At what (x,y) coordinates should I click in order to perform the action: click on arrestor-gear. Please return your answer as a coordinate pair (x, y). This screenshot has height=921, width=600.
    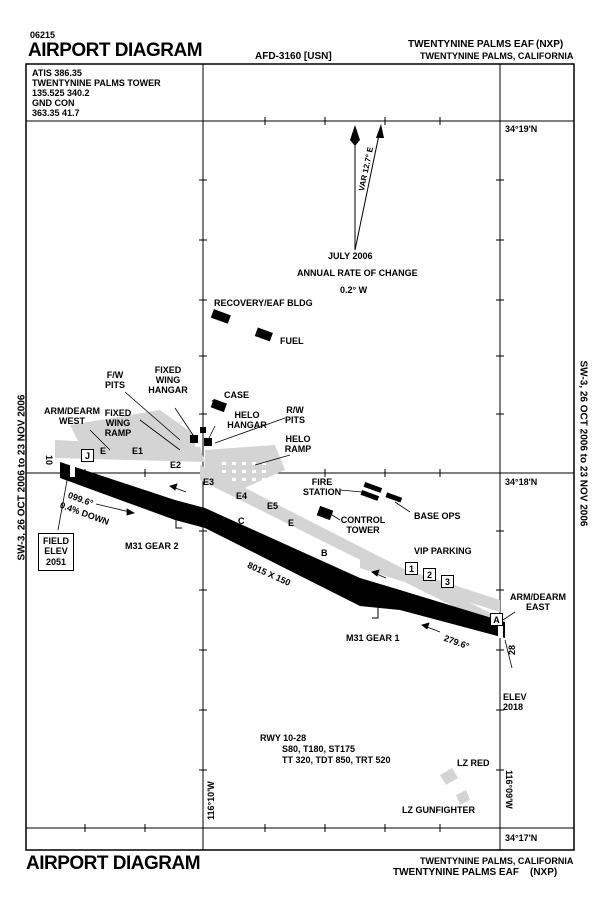
    Looking at the image, I should click on (277, 567).